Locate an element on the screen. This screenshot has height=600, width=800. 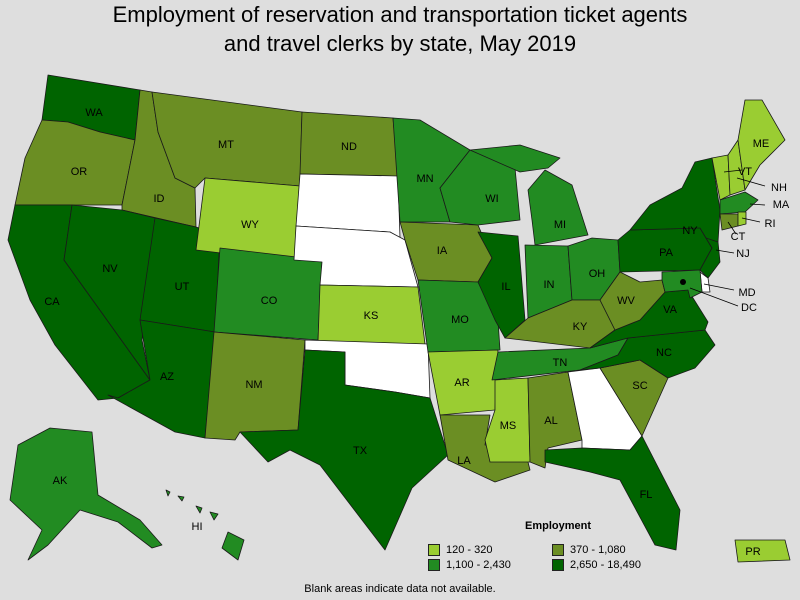
label-oh: OH is located at coordinates (597, 274).